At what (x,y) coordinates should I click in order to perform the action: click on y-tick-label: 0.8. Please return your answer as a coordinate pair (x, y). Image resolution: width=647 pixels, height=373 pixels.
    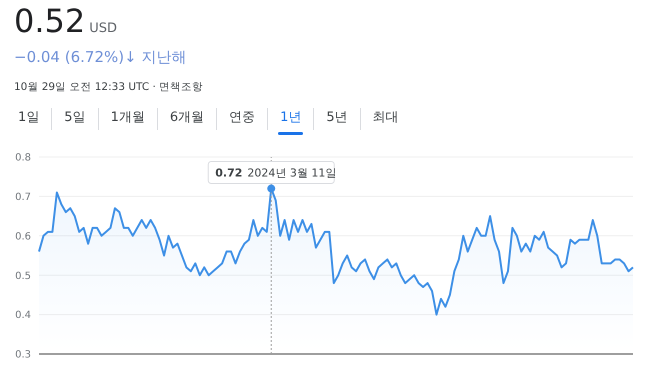
    Looking at the image, I should click on (23, 158).